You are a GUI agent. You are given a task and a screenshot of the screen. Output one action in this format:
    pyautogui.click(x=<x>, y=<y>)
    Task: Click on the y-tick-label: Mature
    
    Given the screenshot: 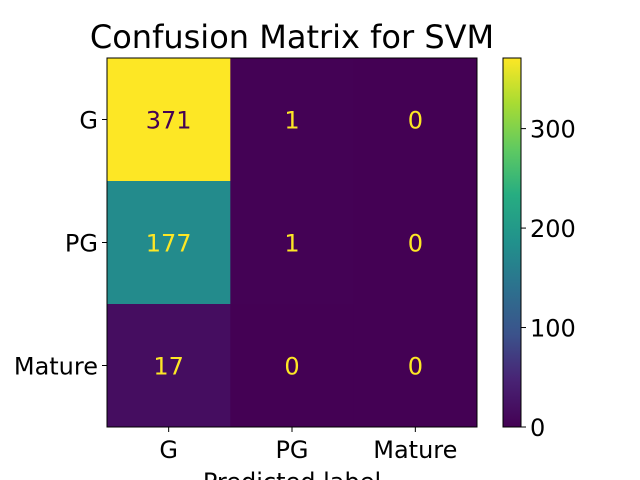 What is the action you would take?
    pyautogui.click(x=56, y=367)
    